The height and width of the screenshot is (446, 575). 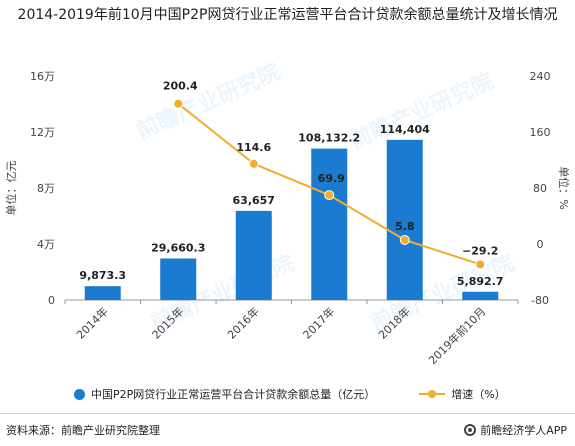 I want to click on legend-item-bar: 中国P2P网贷行业正常运营平台合计贷款余额总量（亿元）, so click(x=224, y=394).